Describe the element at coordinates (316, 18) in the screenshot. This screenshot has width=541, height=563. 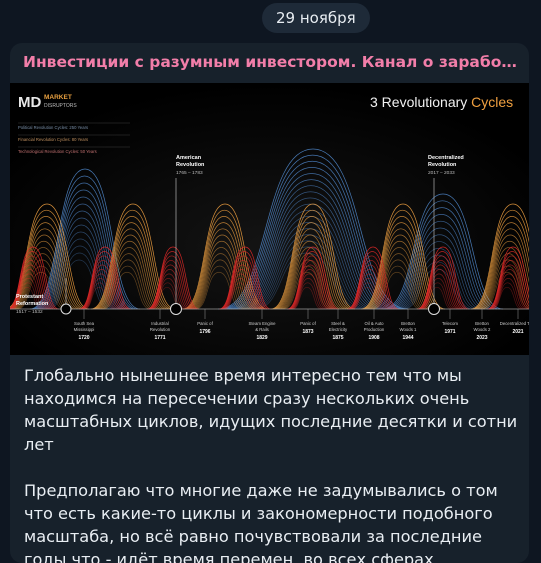
I see `date-separator: 29 ноября` at that location.